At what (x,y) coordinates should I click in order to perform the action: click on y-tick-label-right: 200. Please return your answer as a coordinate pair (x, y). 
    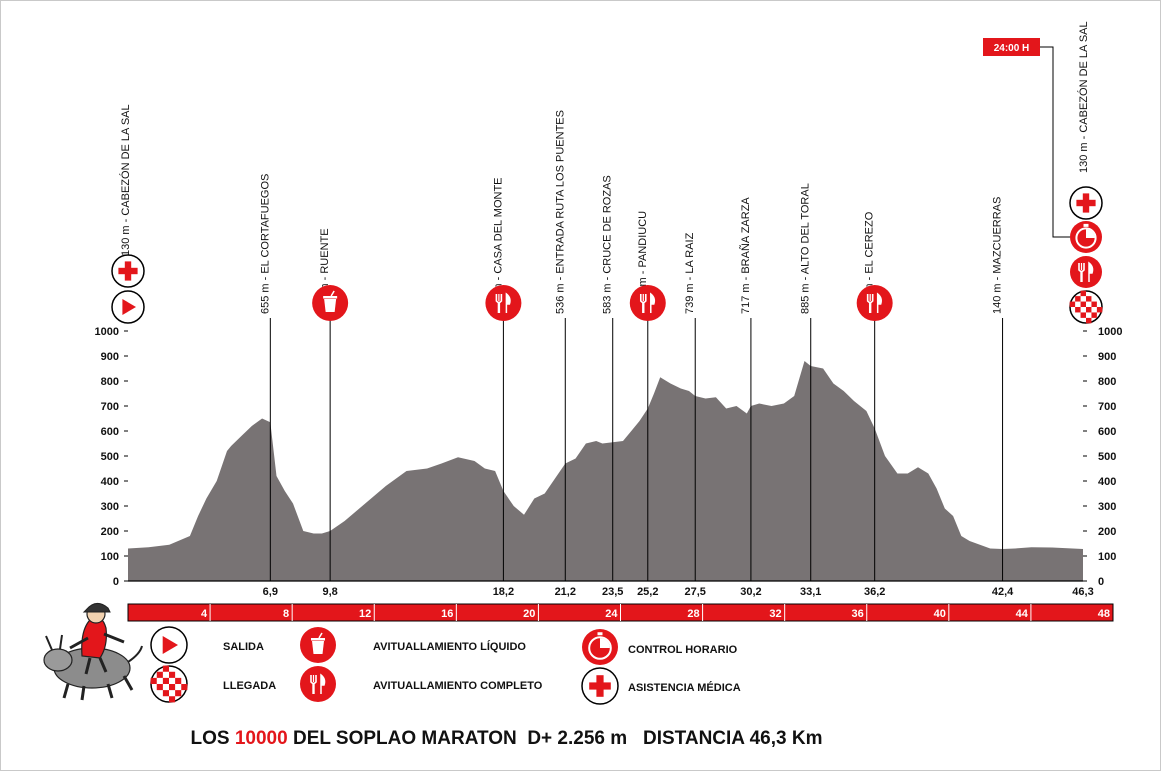
    Looking at the image, I should click on (1107, 532).